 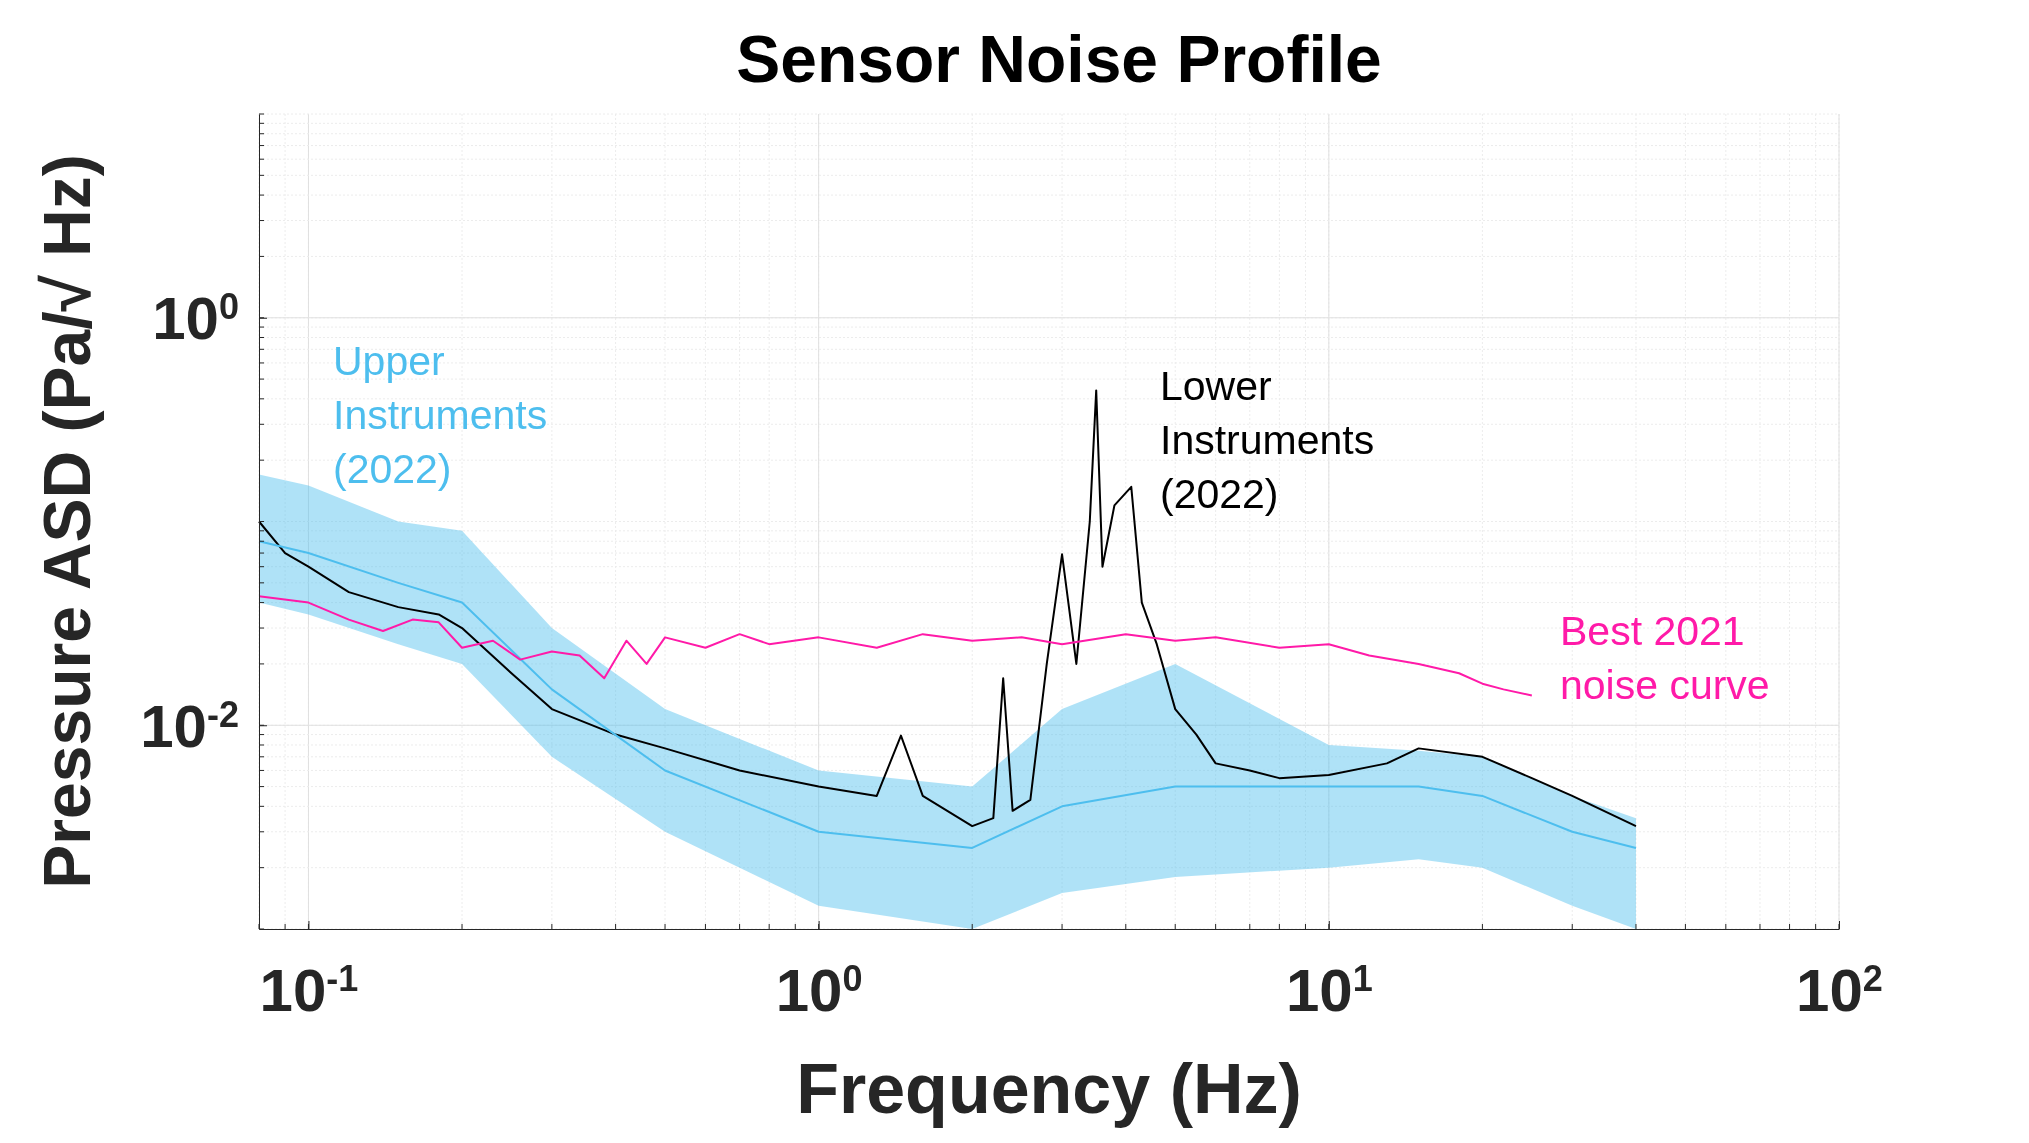 I want to click on series-label: Upper Instruments (2022), so click(x=440, y=415).